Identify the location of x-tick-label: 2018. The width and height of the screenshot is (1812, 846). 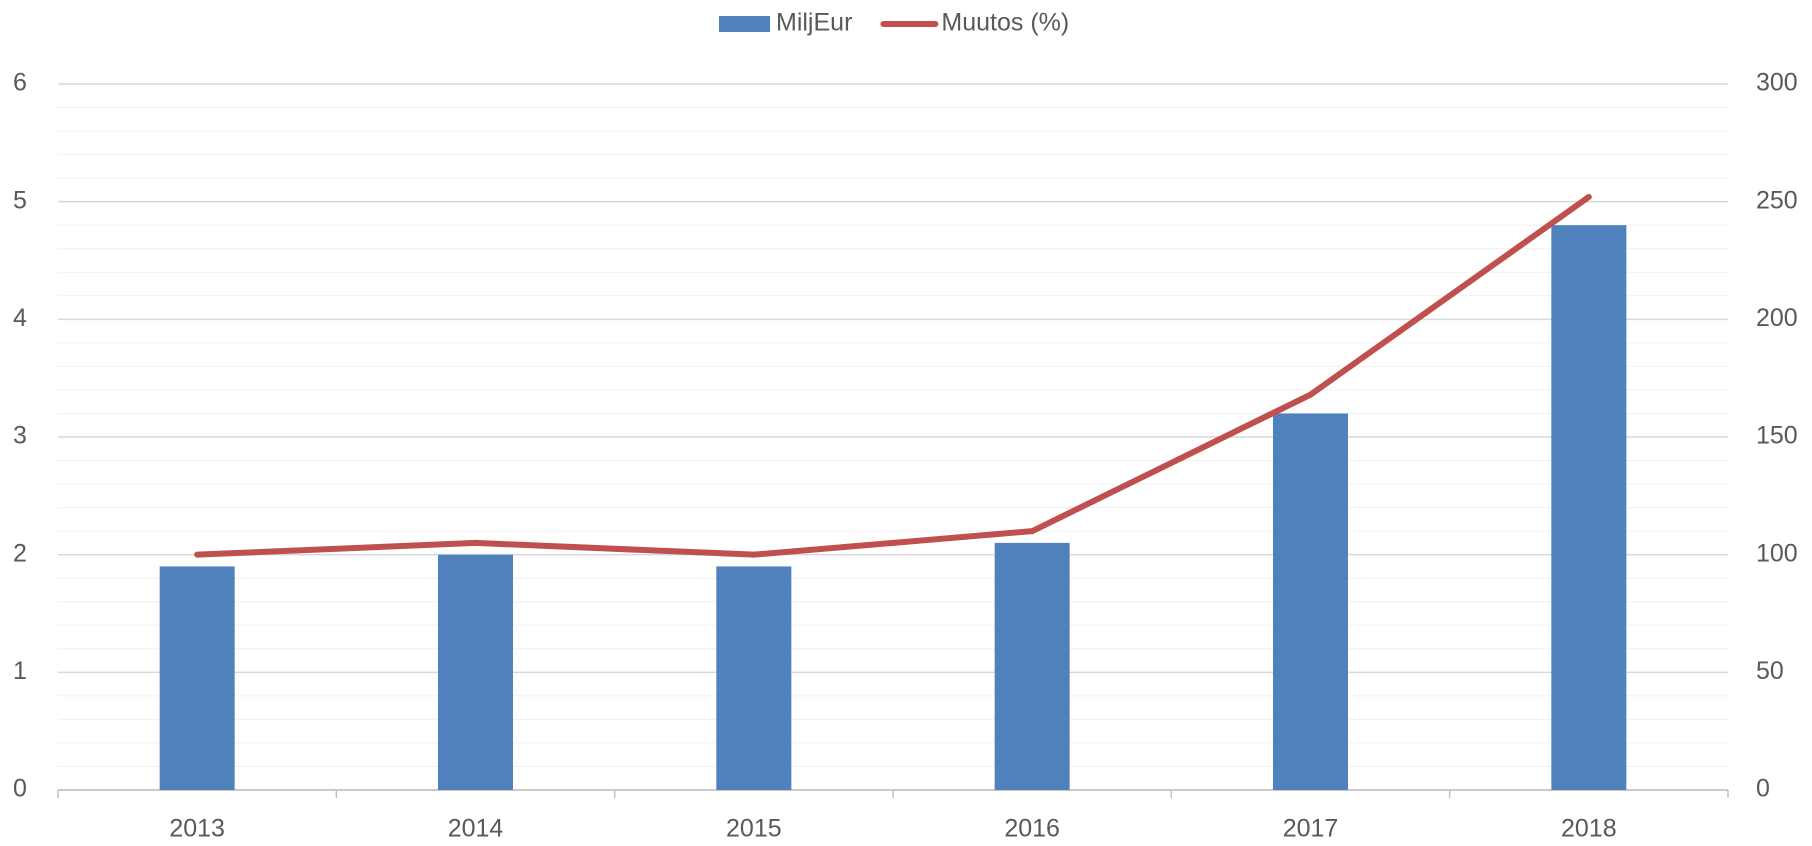
(1589, 829).